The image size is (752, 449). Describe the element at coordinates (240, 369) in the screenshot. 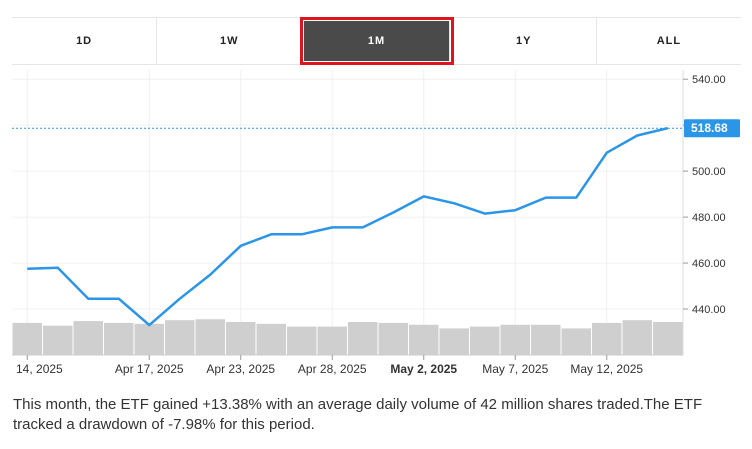

I see `x-tick-label: Apr 23, 2025` at that location.